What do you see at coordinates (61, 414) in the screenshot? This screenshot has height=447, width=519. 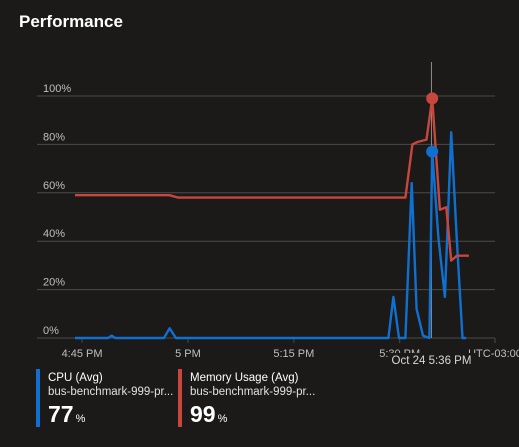 I see `legend-value-number-cpu: 77` at bounding box center [61, 414].